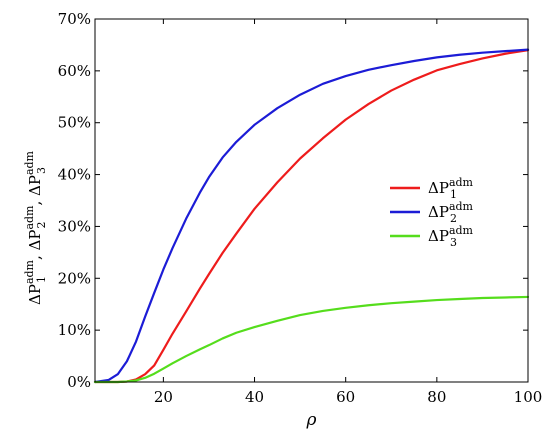  What do you see at coordinates (74, 330) in the screenshot?
I see `y-tick-label: 10%` at bounding box center [74, 330].